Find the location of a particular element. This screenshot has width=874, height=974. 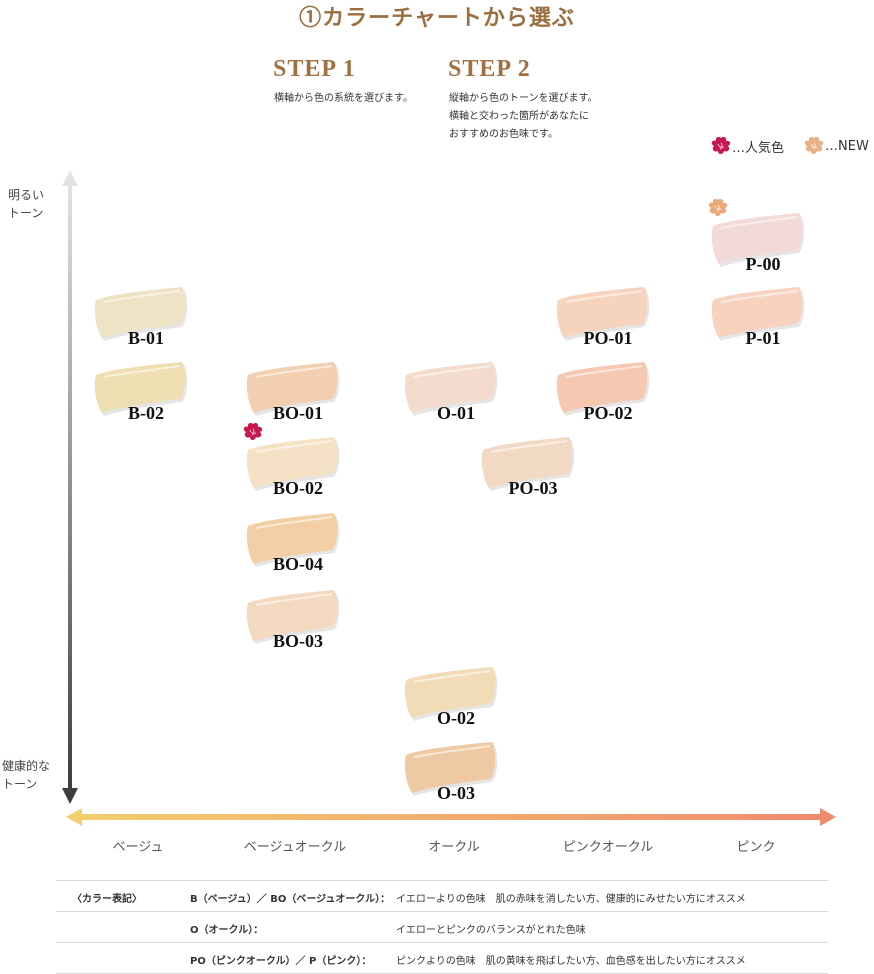

notation-key: B（ベージュ）／ BO（ベージュオークル）： is located at coordinates (290, 899).